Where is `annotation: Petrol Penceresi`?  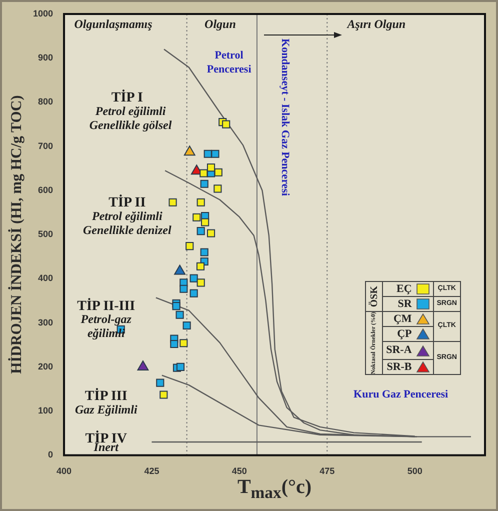 annotation: Petrol Penceresi is located at coordinates (229, 62).